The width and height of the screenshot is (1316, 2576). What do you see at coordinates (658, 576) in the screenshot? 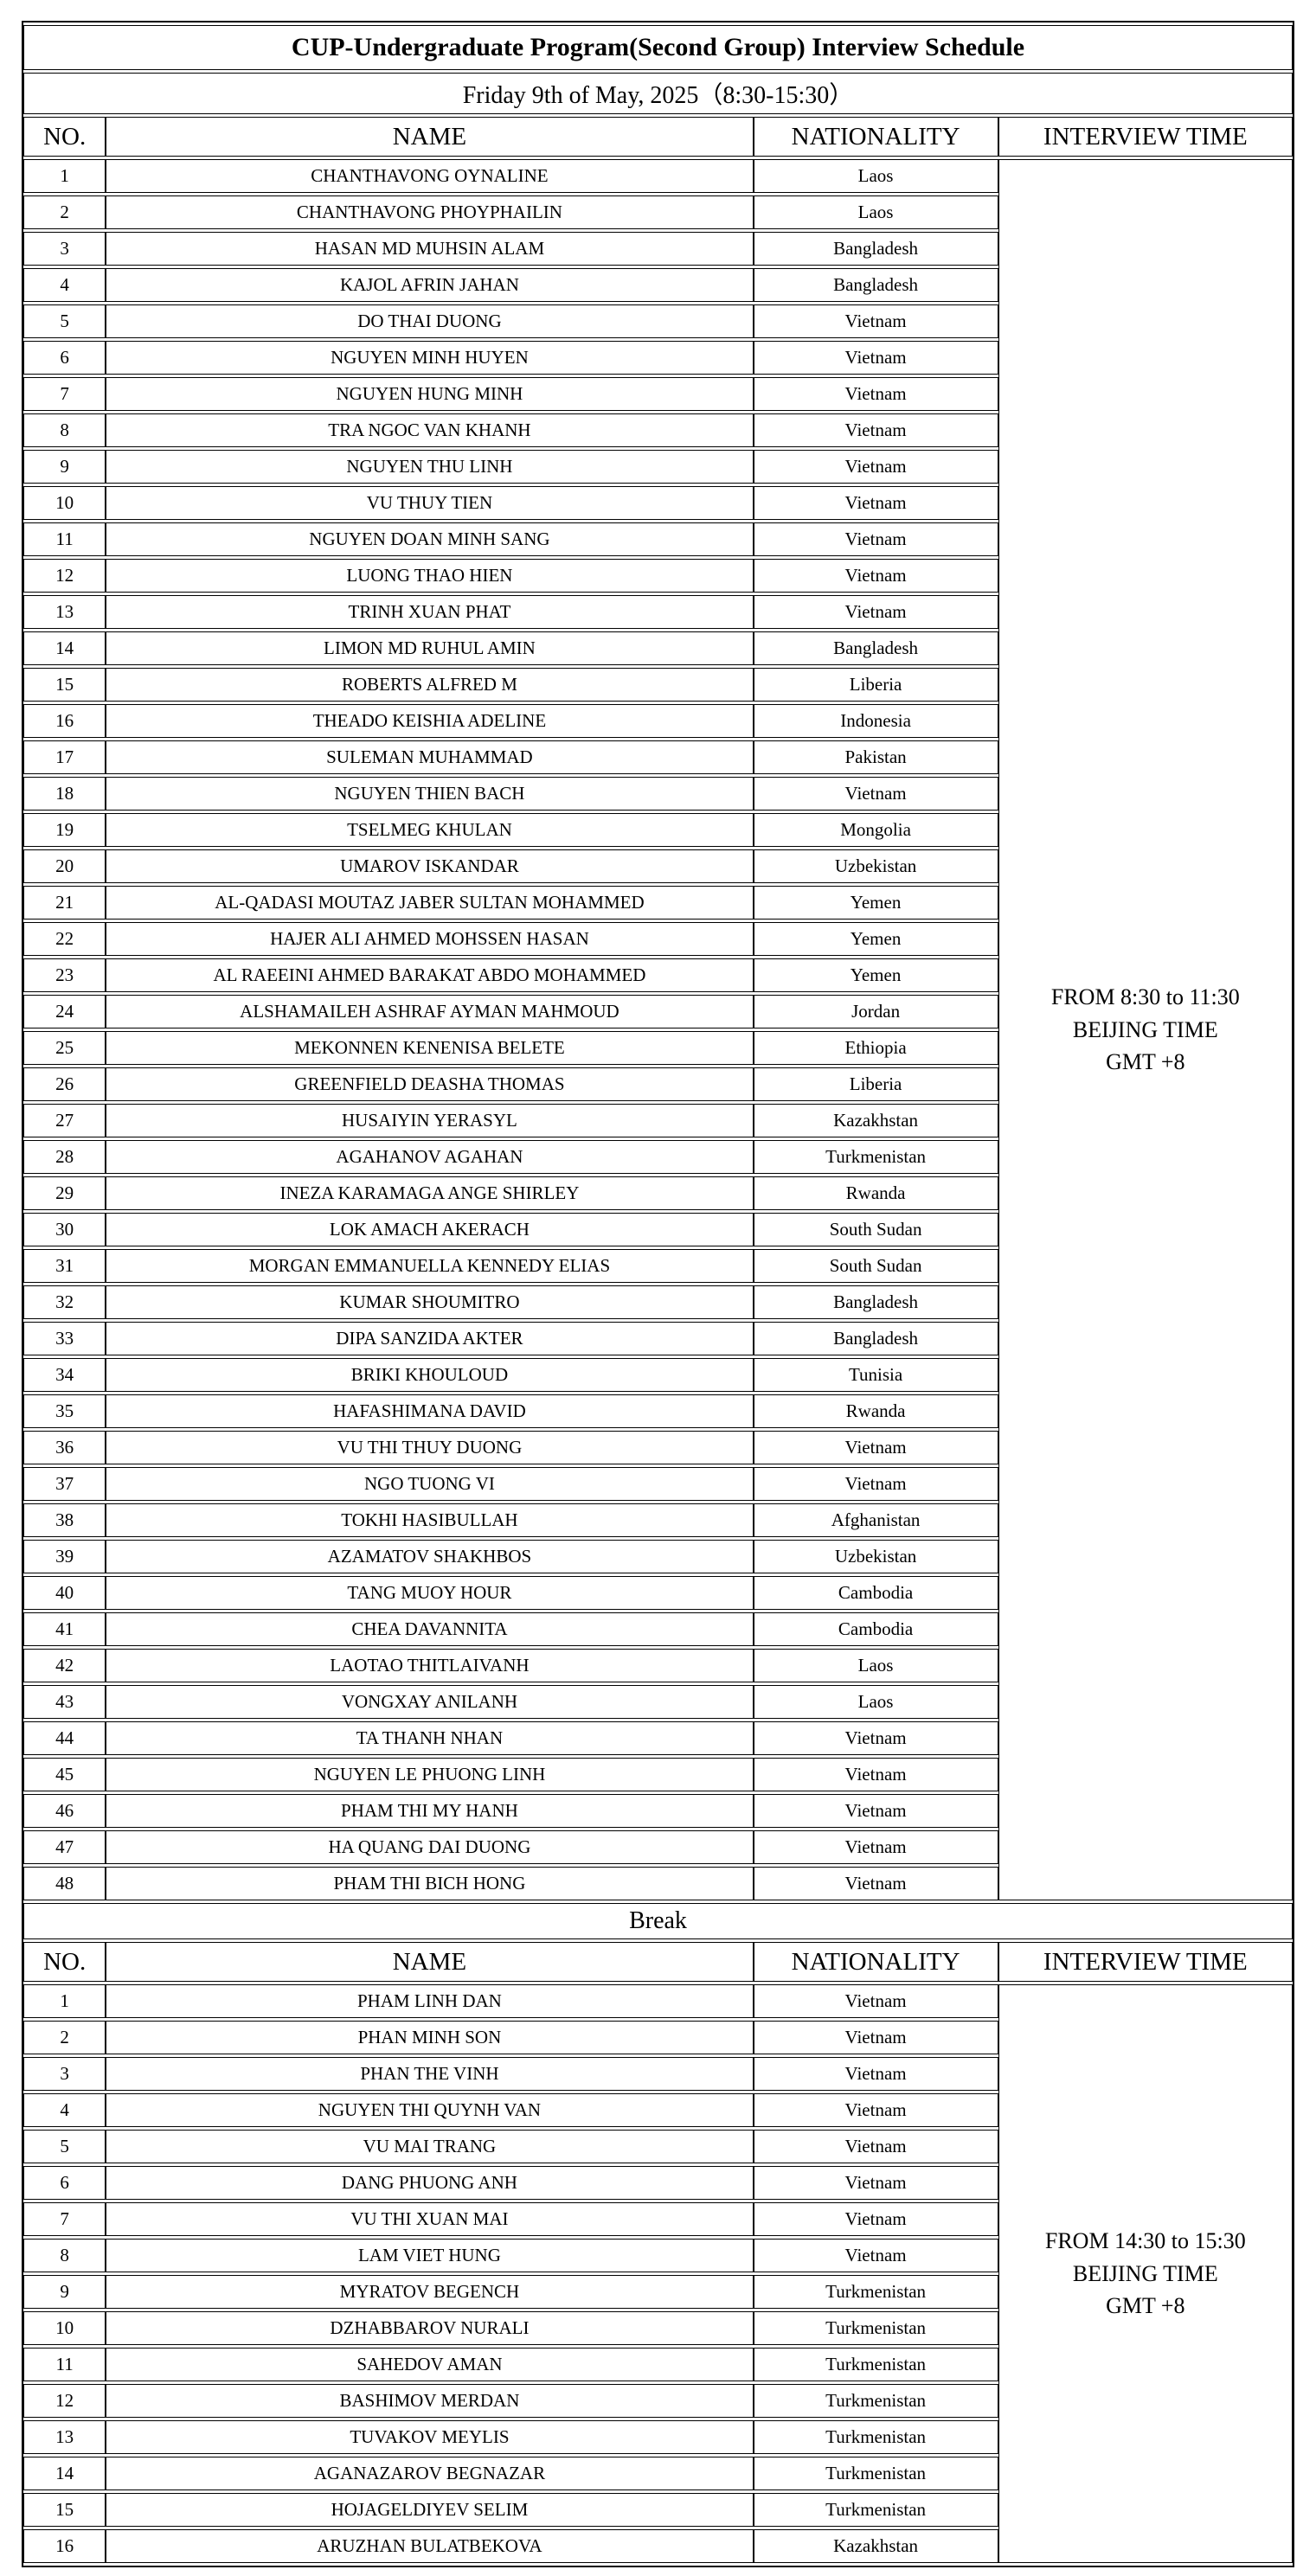
I see `table-row: 12 LUONG THAO HIEN Vietnam` at bounding box center [658, 576].